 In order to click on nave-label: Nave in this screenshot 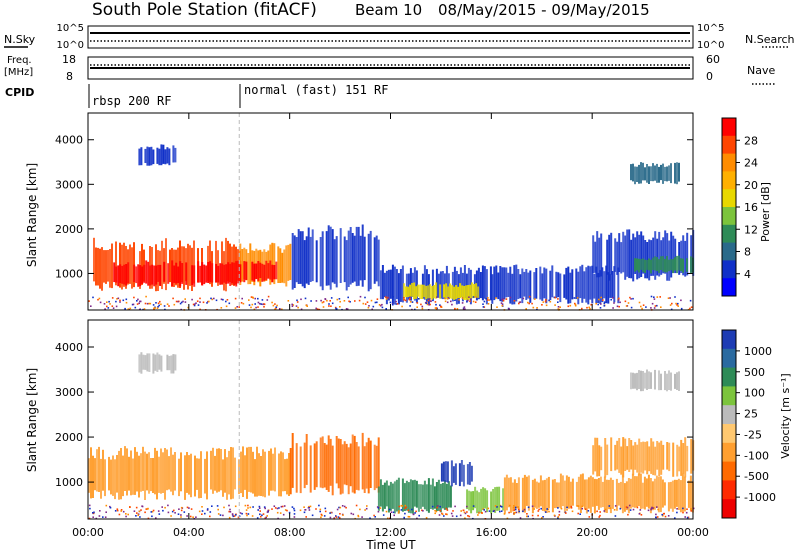, I will do `click(761, 70)`.